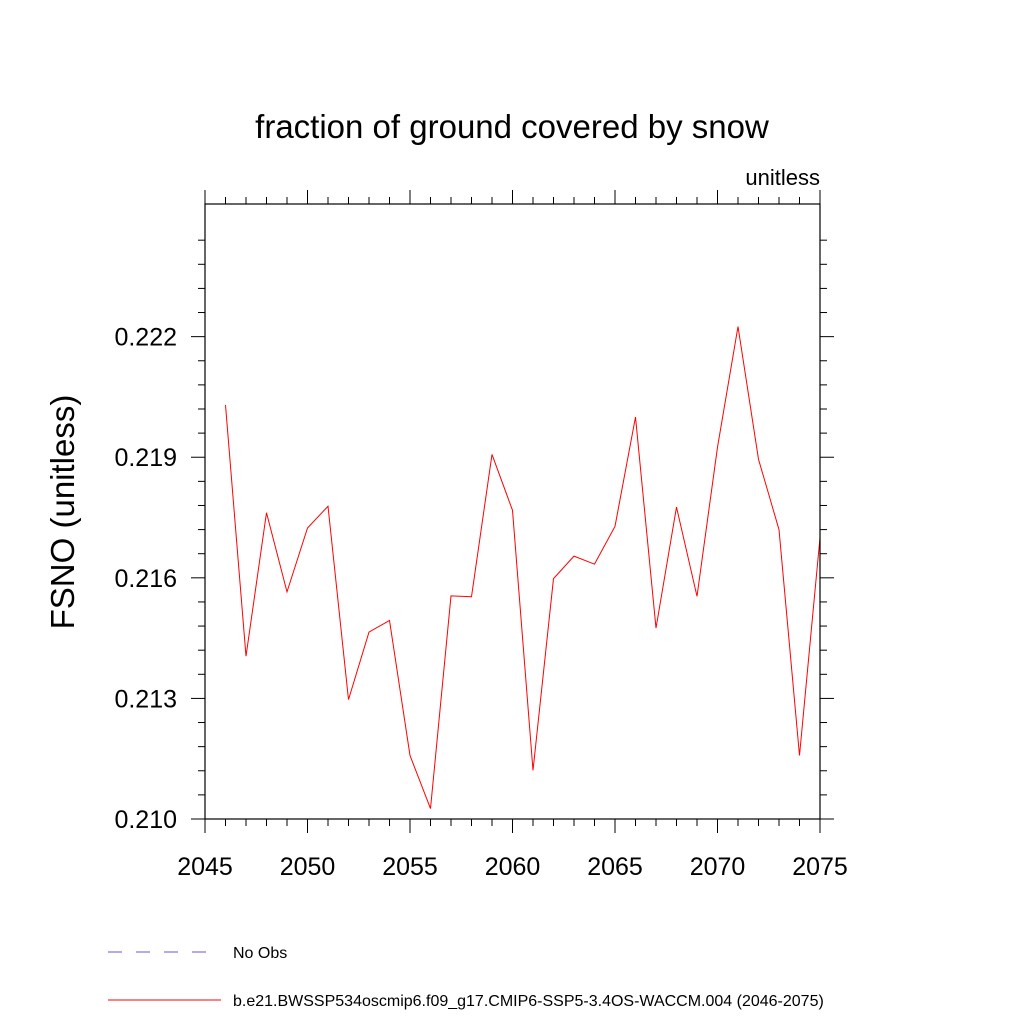 This screenshot has height=1024, width=1024. I want to click on y-tick-label: 0.219, so click(145, 458).